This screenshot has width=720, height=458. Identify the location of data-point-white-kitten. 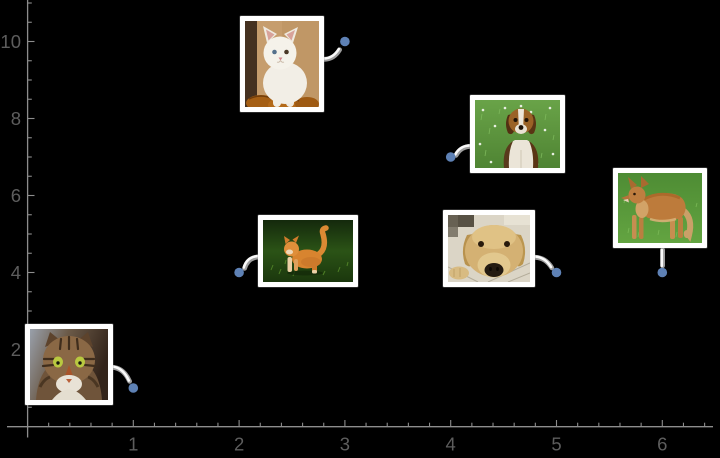
(345, 41).